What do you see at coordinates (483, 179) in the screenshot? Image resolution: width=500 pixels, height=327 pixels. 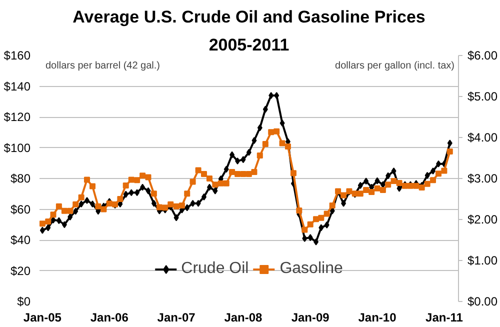 I see `y2-tick-label: $3.00` at bounding box center [483, 179].